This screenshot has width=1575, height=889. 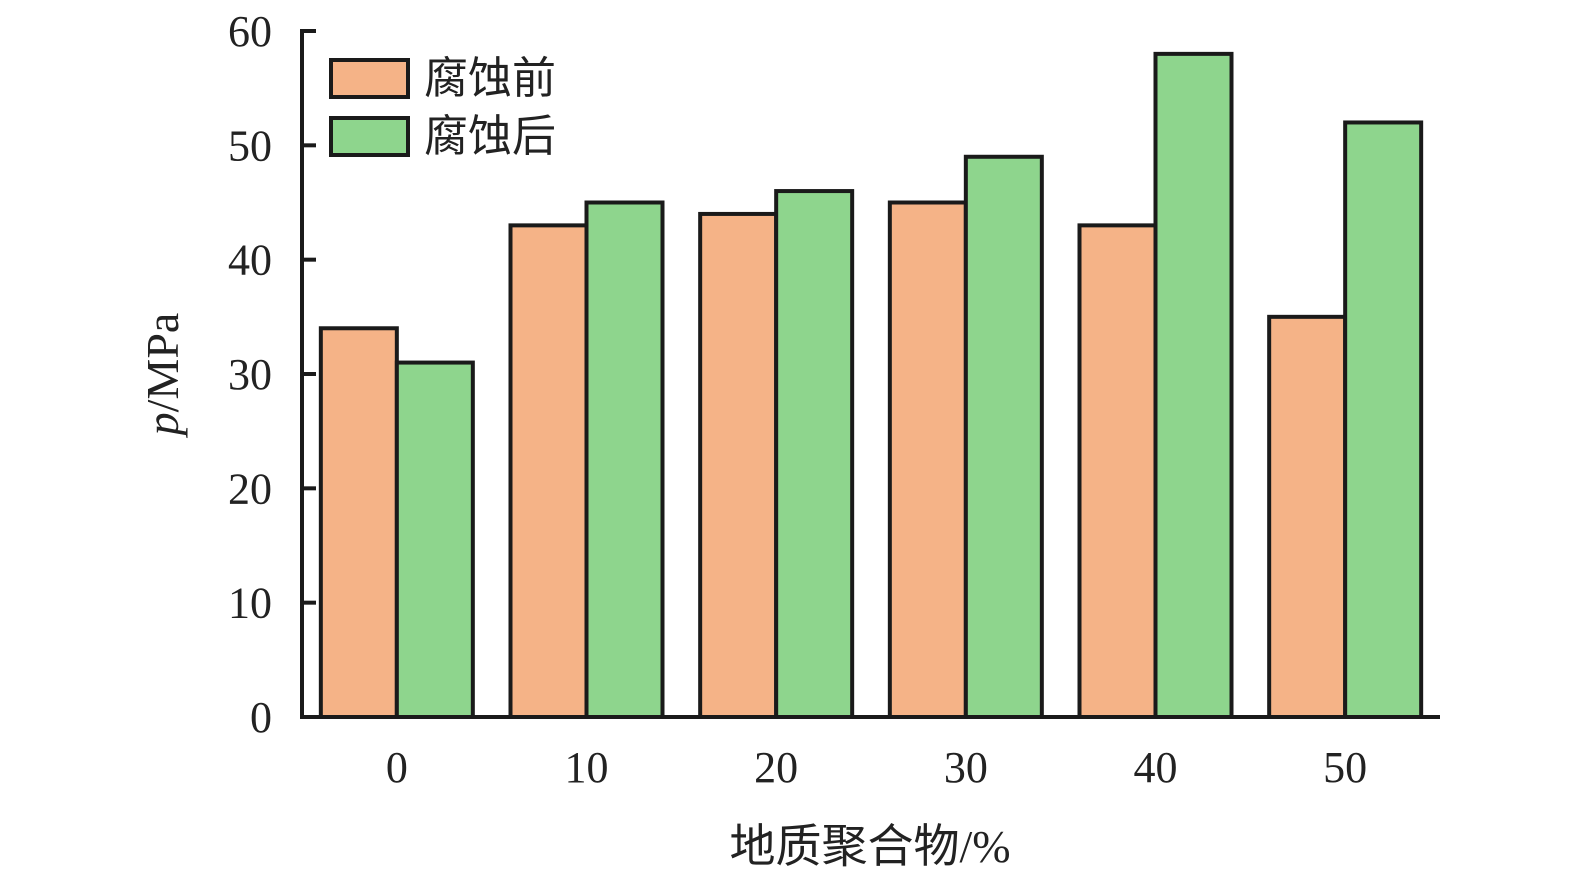 What do you see at coordinates (369, 136) in the screenshot?
I see `legend-swatch-after` at bounding box center [369, 136].